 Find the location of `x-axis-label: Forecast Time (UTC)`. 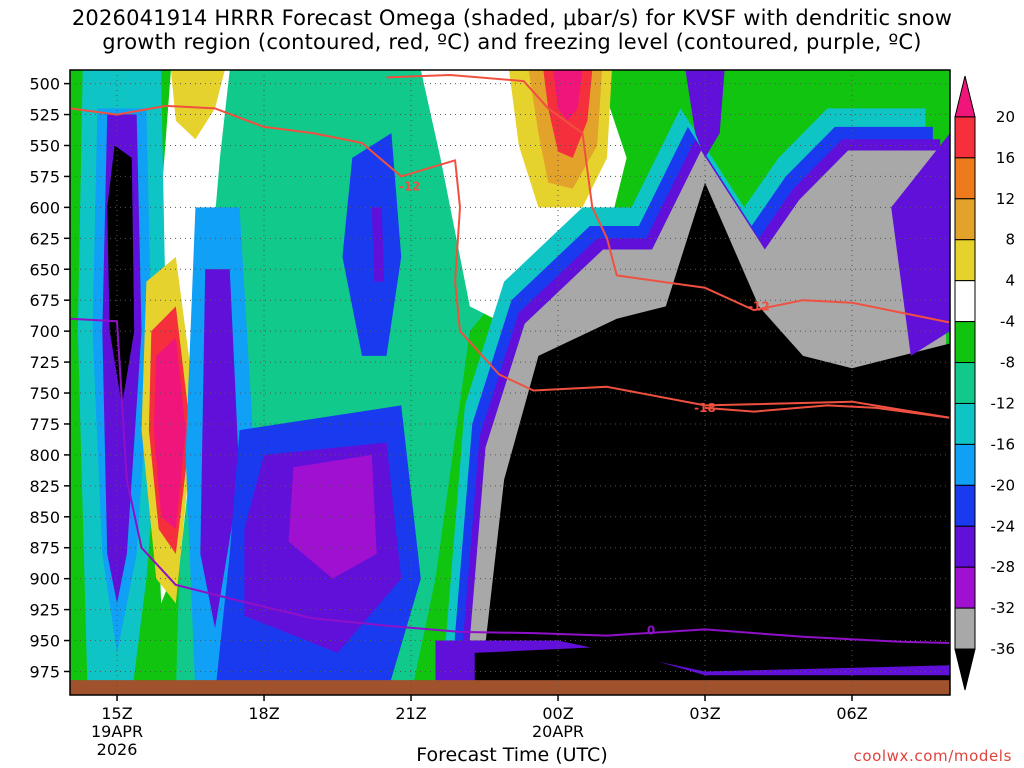

x-axis-label: Forecast Time (UTC) is located at coordinates (512, 755).